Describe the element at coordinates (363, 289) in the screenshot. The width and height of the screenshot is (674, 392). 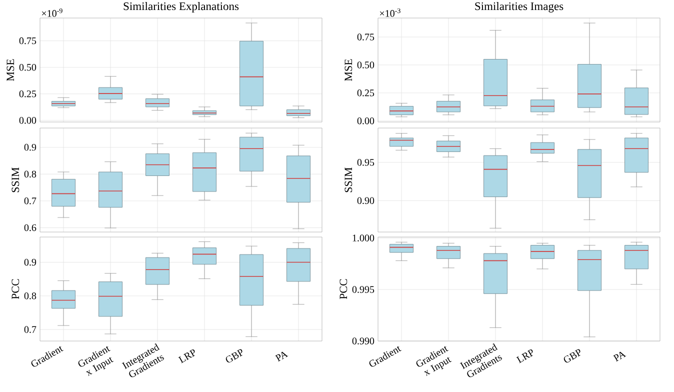
I see `y-tick-label: 0.995` at that location.